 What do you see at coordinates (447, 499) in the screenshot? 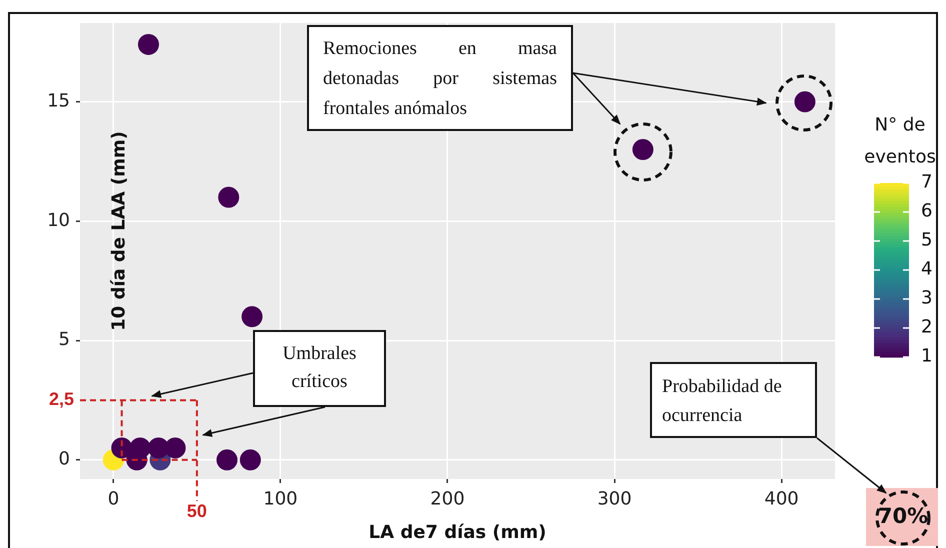
I see `x-tick-label: 200` at bounding box center [447, 499].